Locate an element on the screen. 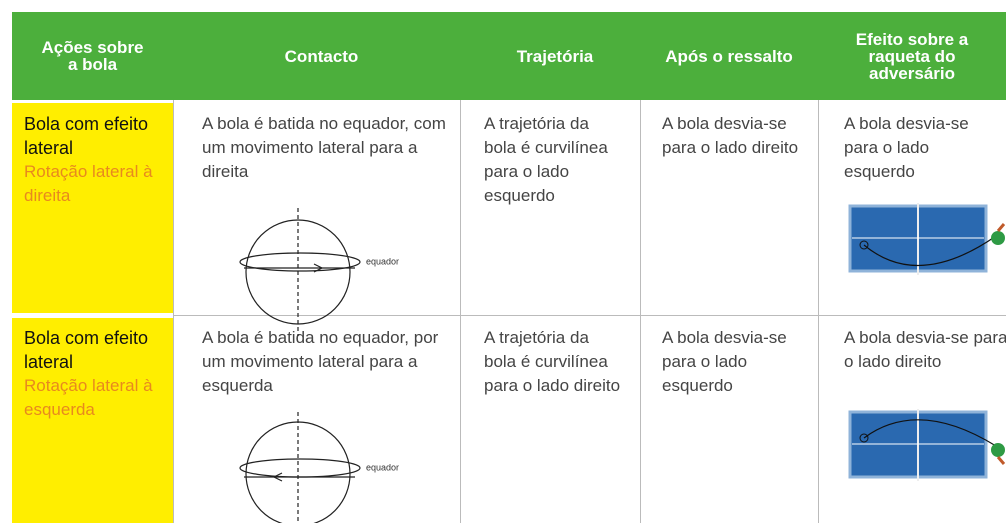 The height and width of the screenshot is (523, 1006). bounce: A bola desvia-se para o lado direito is located at coordinates (730, 135).